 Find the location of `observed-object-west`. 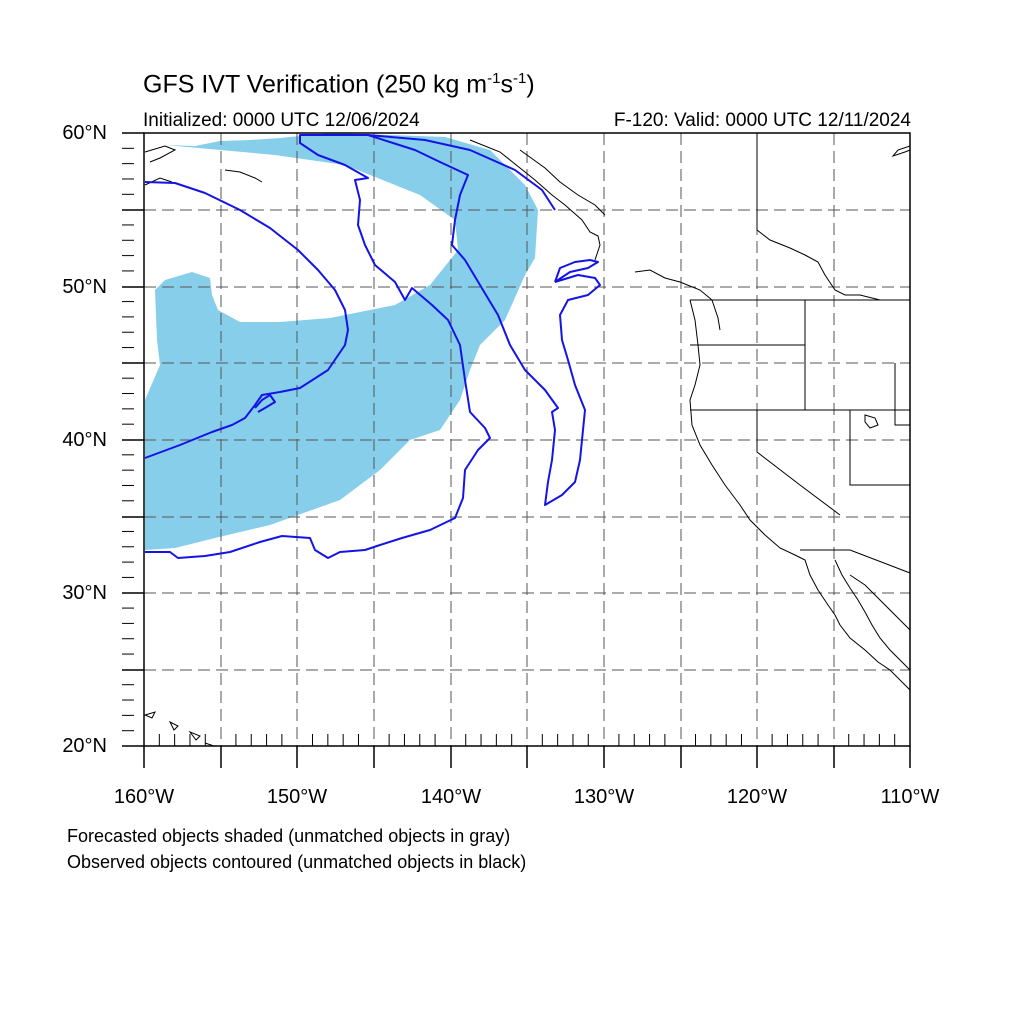

observed-object-west is located at coordinates (246, 320).